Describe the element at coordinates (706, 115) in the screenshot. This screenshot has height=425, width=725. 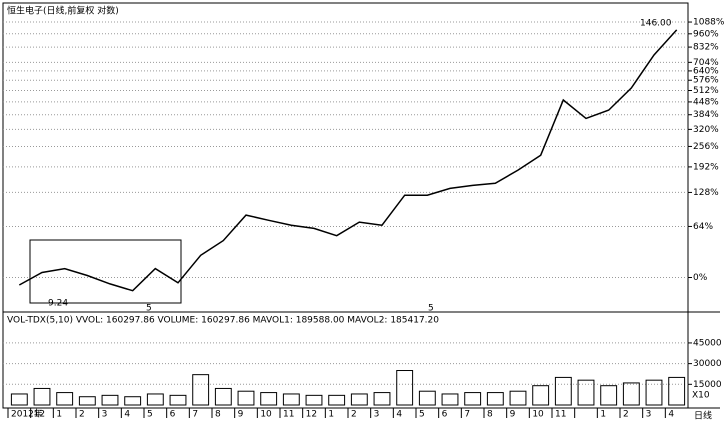
I see `y-tick-label: 384%` at that location.